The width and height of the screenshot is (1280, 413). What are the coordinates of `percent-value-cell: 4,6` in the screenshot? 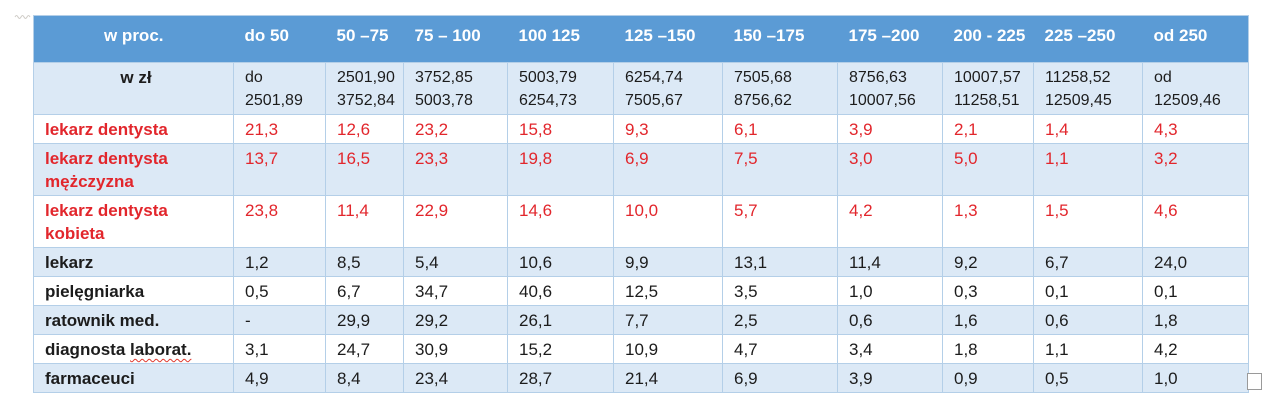 It's located at (1195, 221).